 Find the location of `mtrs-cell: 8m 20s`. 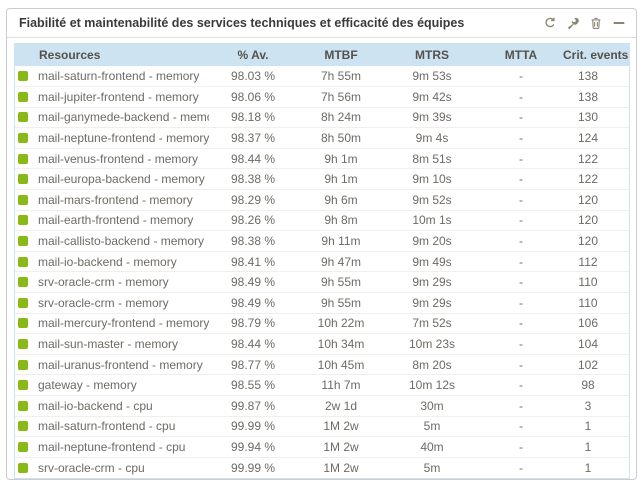

mtrs-cell: 8m 20s is located at coordinates (432, 365).